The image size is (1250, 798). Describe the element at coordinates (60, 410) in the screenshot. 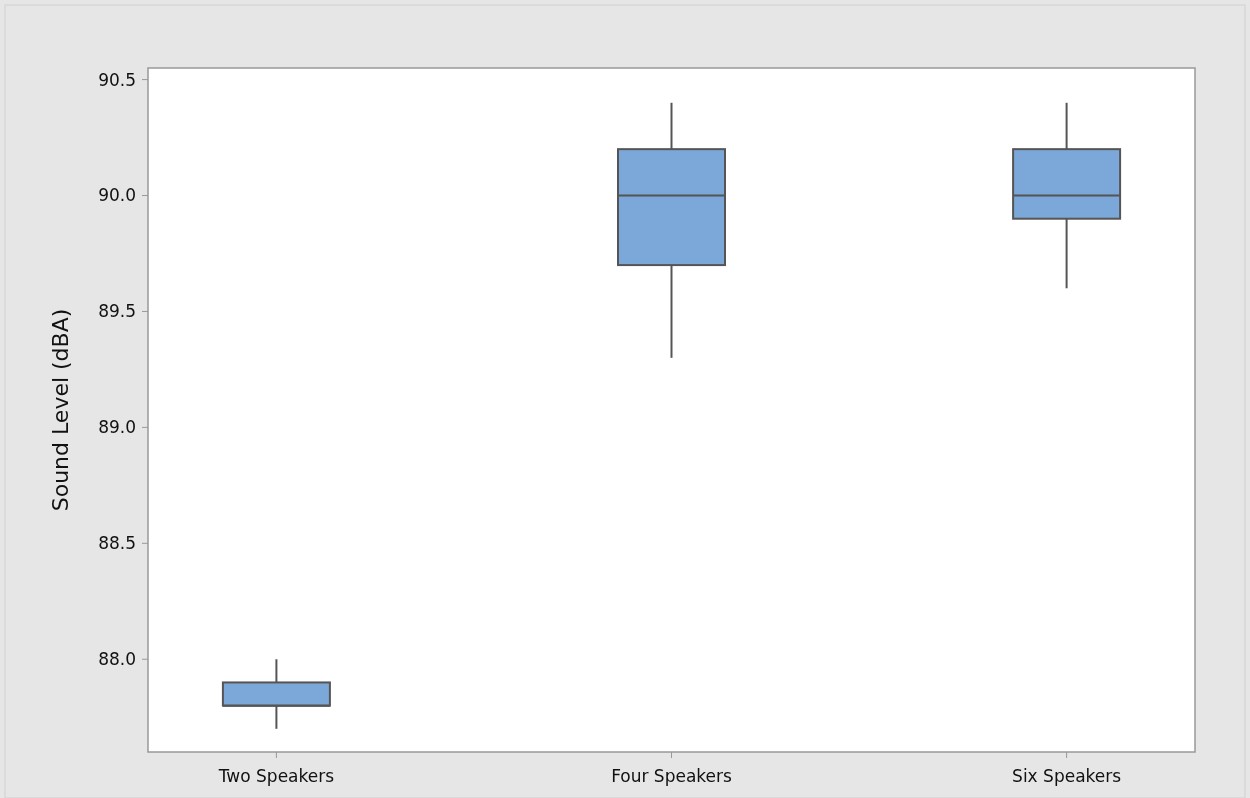

I see `y-axis-title: Sound Level (dBA)` at that location.